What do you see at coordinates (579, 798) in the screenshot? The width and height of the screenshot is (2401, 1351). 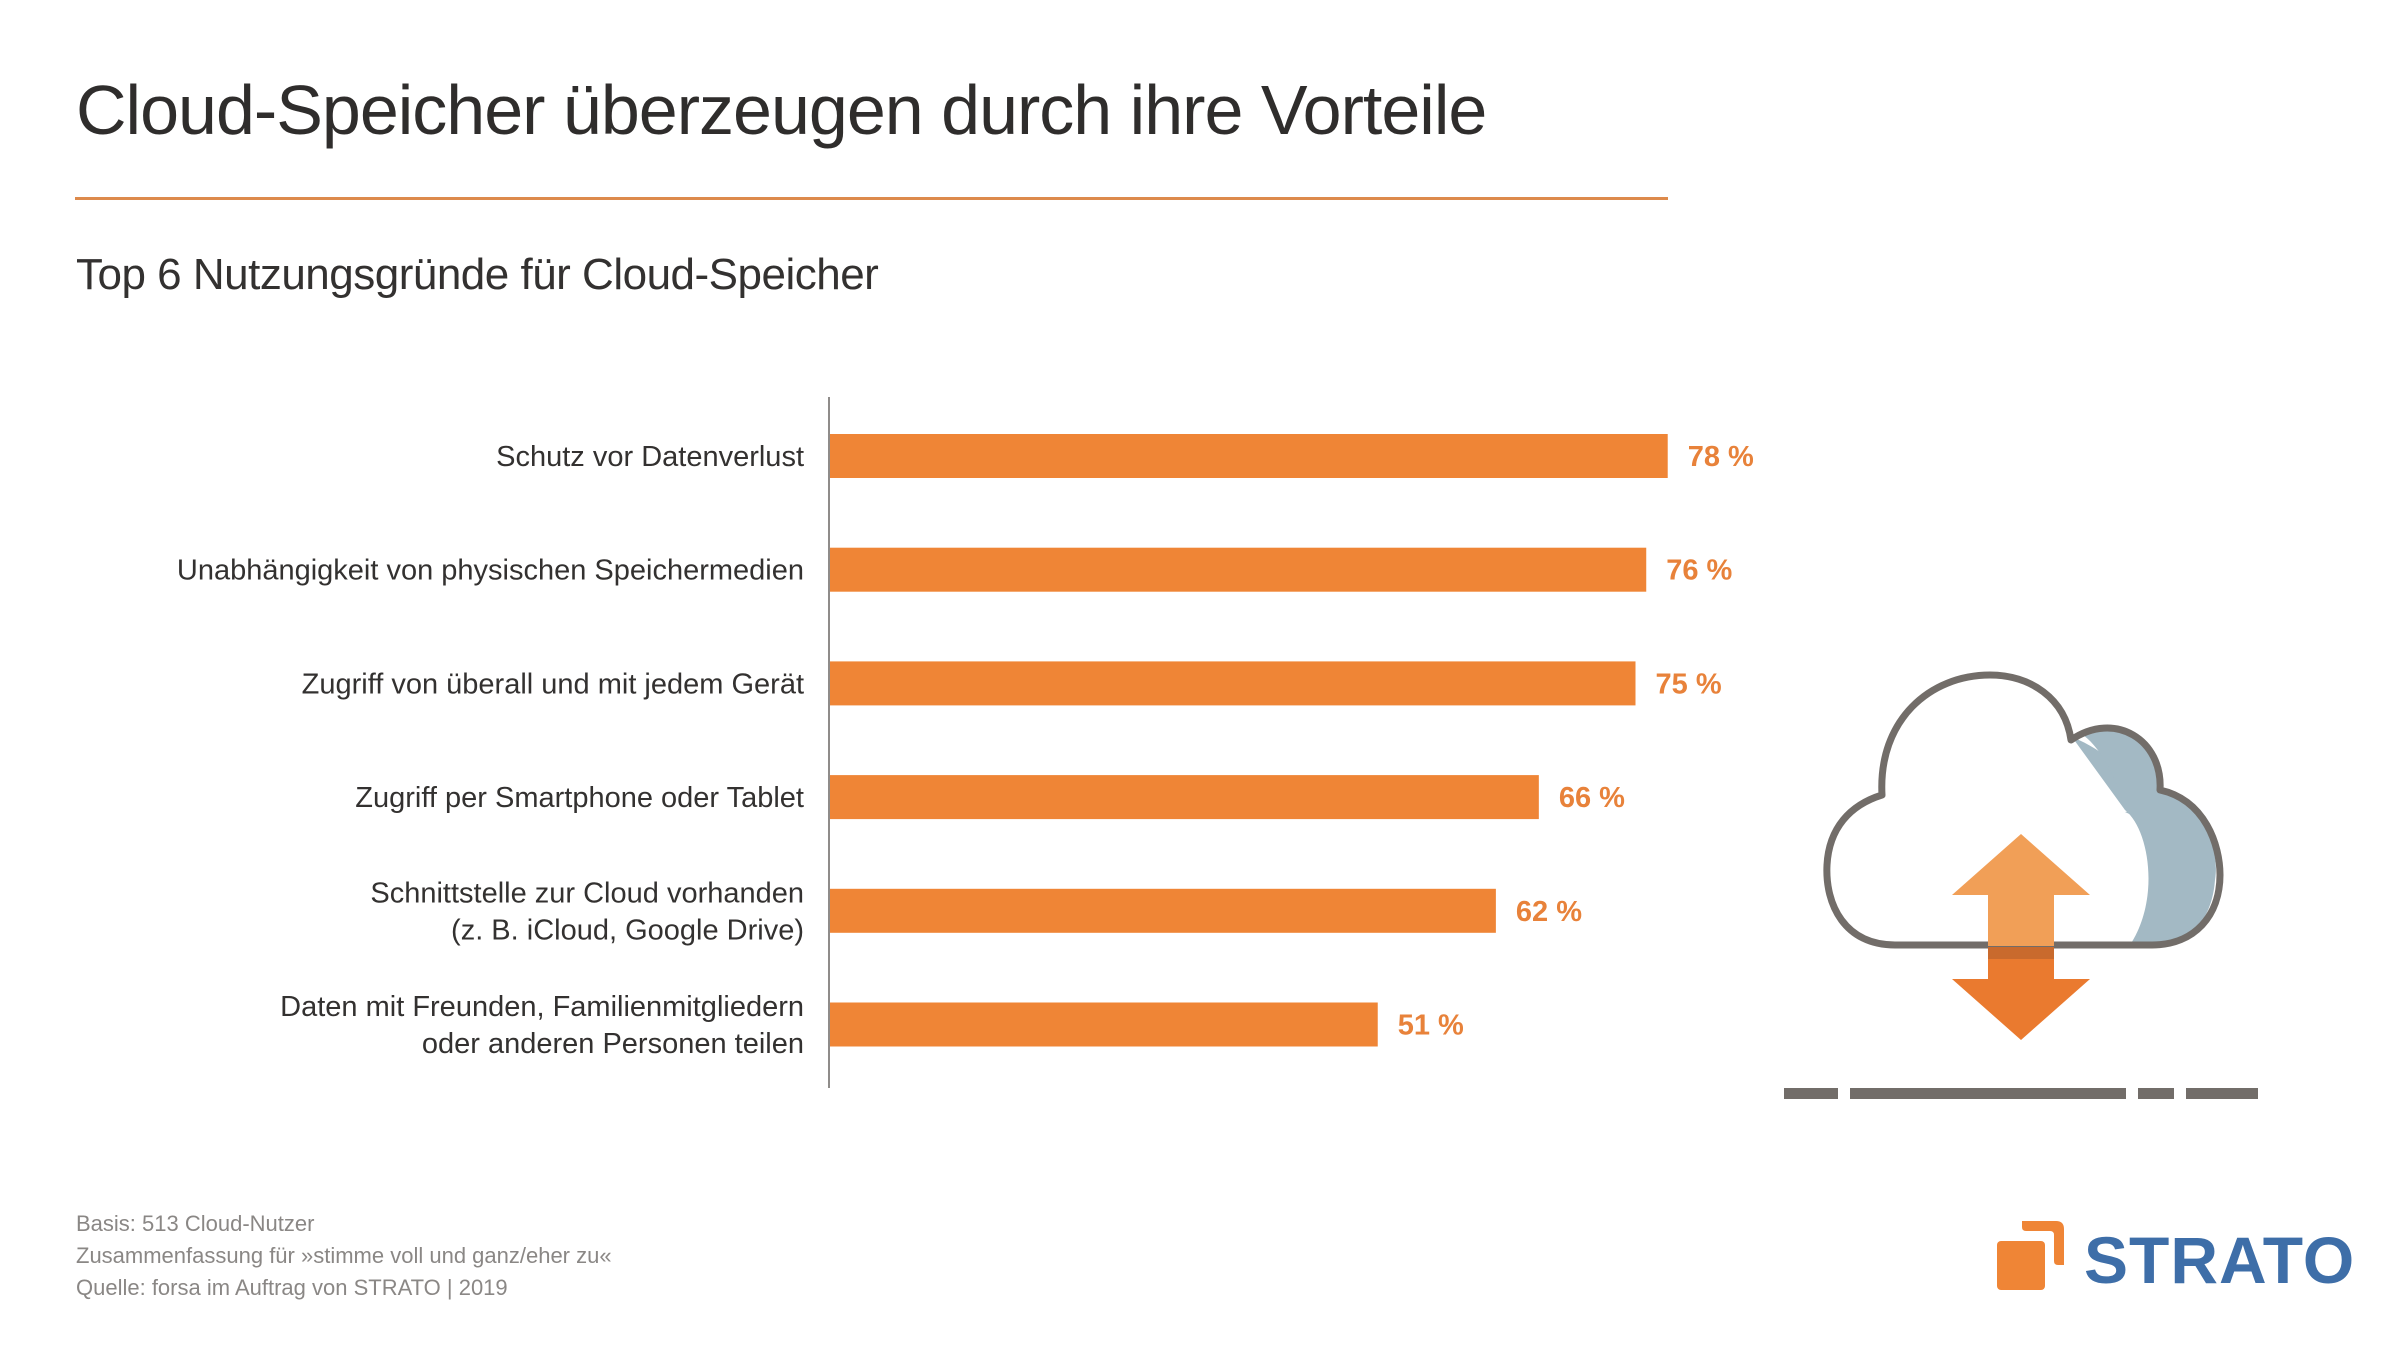 I see `category-label: Zugriff per Smartphone oder Tablet` at bounding box center [579, 798].